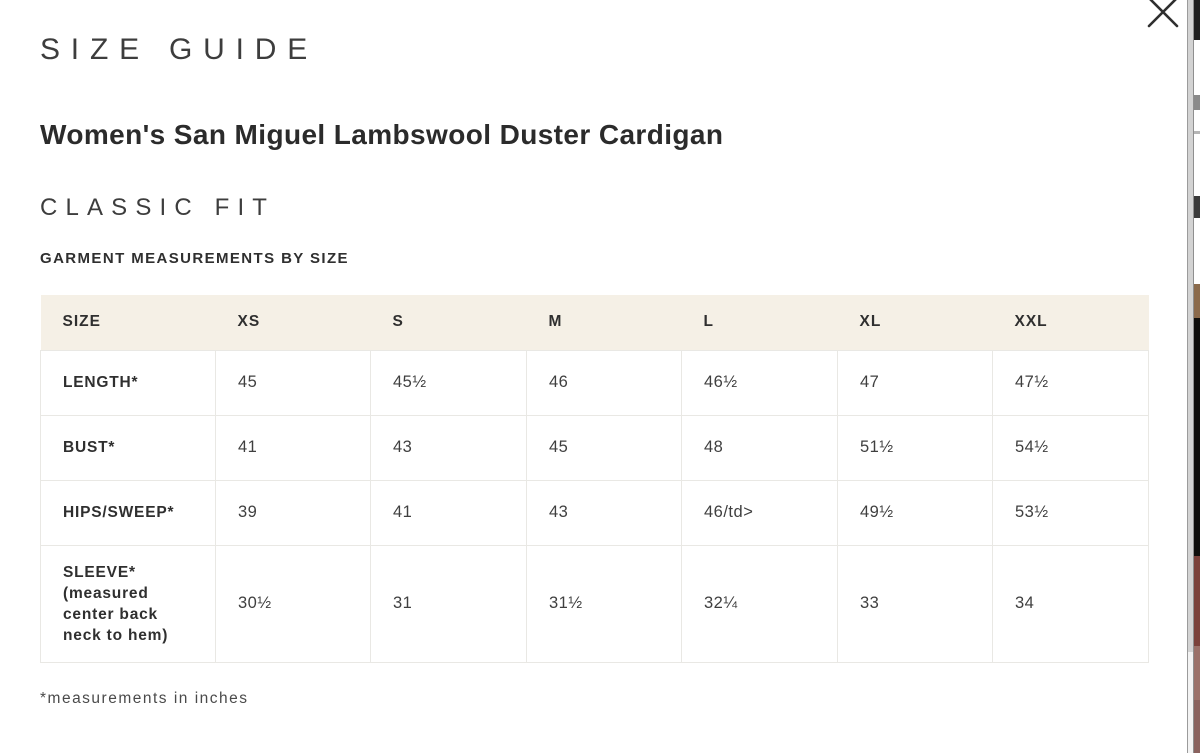 The width and height of the screenshot is (1200, 753). I want to click on column-header-s: S, so click(448, 322).